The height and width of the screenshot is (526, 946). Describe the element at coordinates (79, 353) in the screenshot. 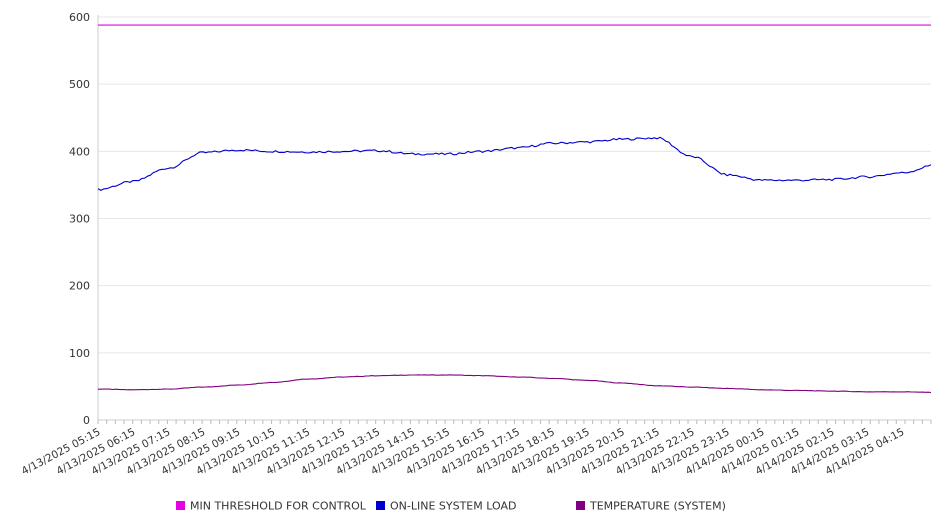

I see `y-tick-label: 100` at that location.